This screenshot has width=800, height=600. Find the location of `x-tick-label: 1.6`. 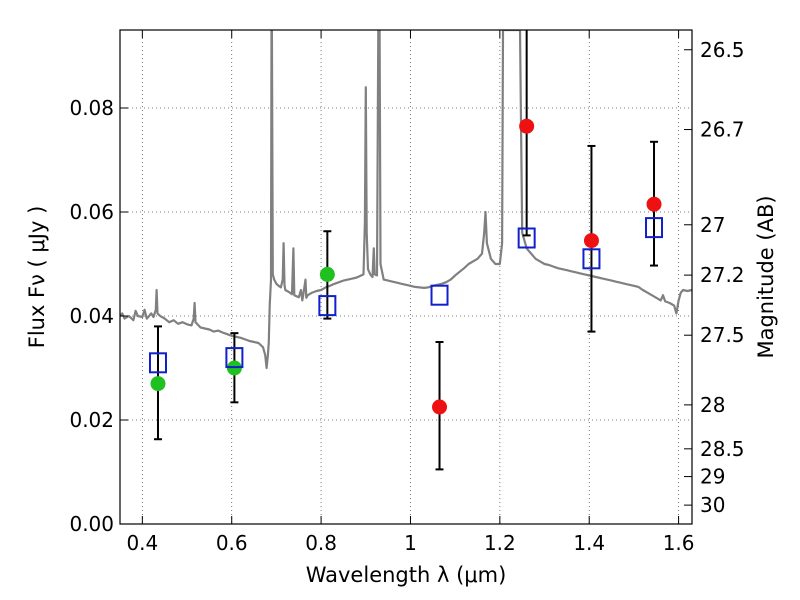

x-tick-label: 1.6 is located at coordinates (679, 543).